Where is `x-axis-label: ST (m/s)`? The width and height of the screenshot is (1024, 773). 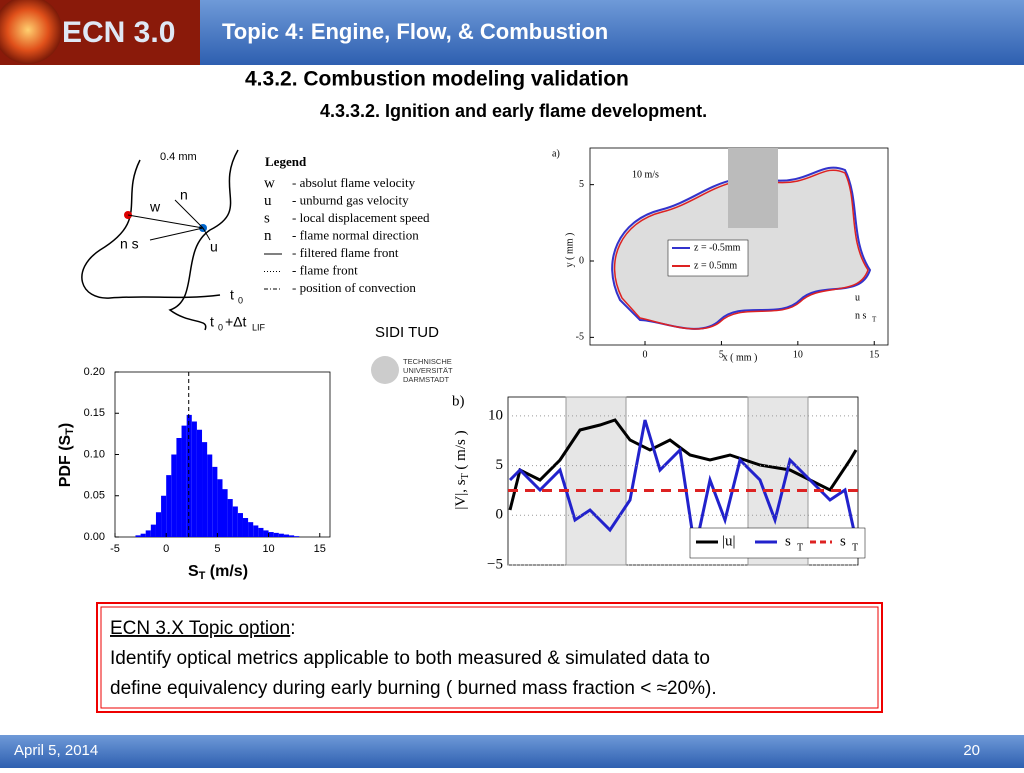 x-axis-label: ST (m/s) is located at coordinates (218, 572).